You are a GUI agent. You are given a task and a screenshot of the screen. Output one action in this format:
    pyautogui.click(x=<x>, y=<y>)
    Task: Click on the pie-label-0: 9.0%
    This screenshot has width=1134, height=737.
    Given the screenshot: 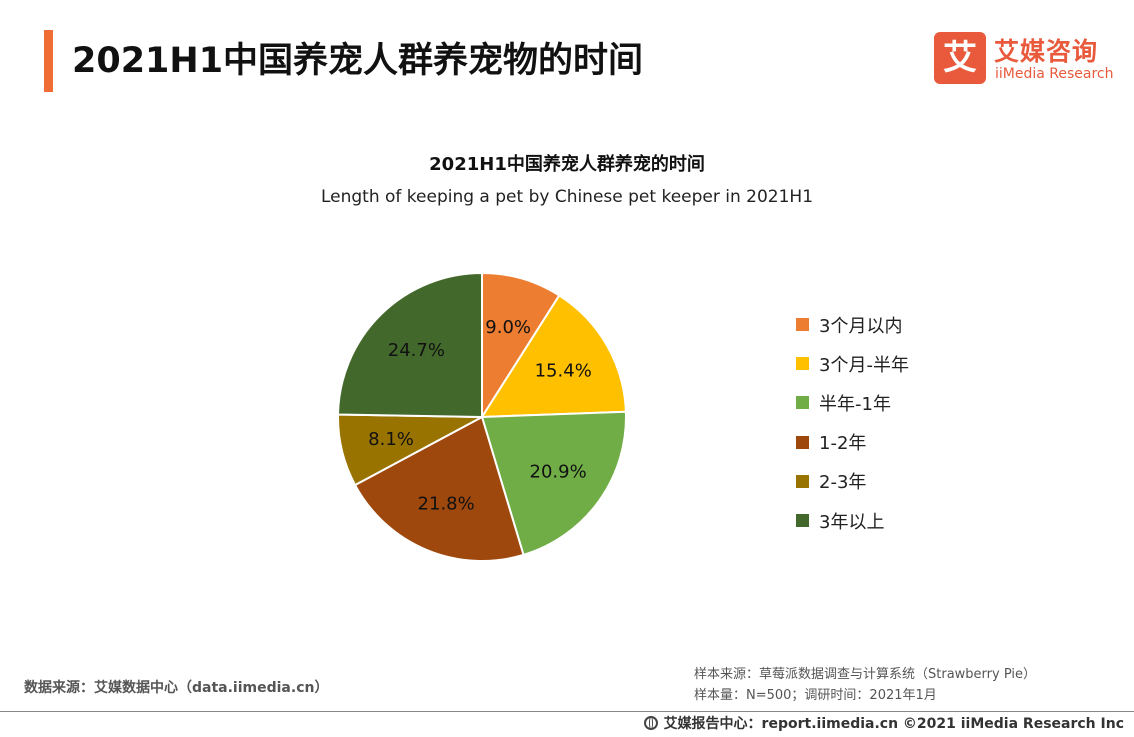 What is the action you would take?
    pyautogui.click(x=508, y=327)
    